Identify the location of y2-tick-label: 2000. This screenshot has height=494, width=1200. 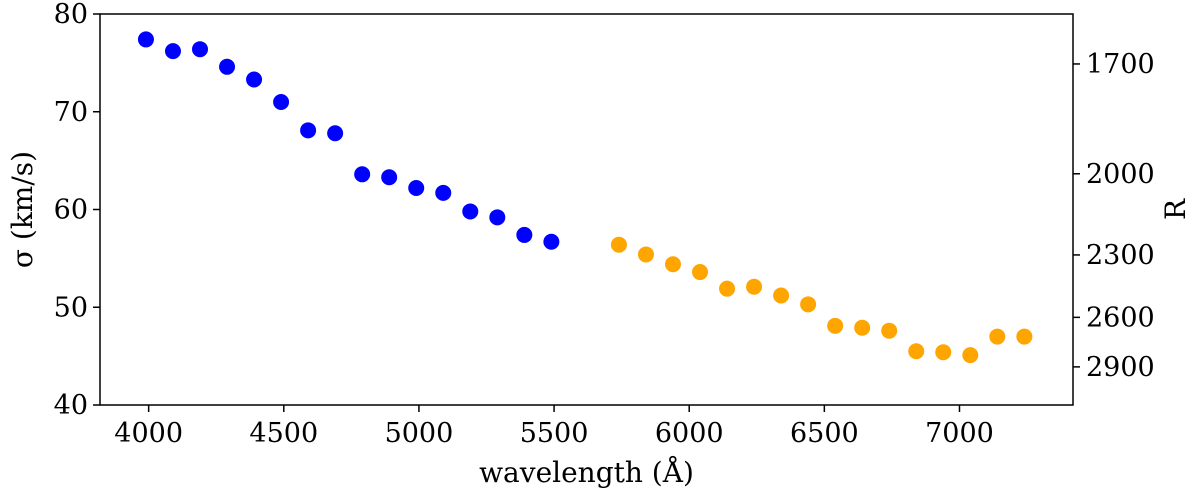
(1120, 174).